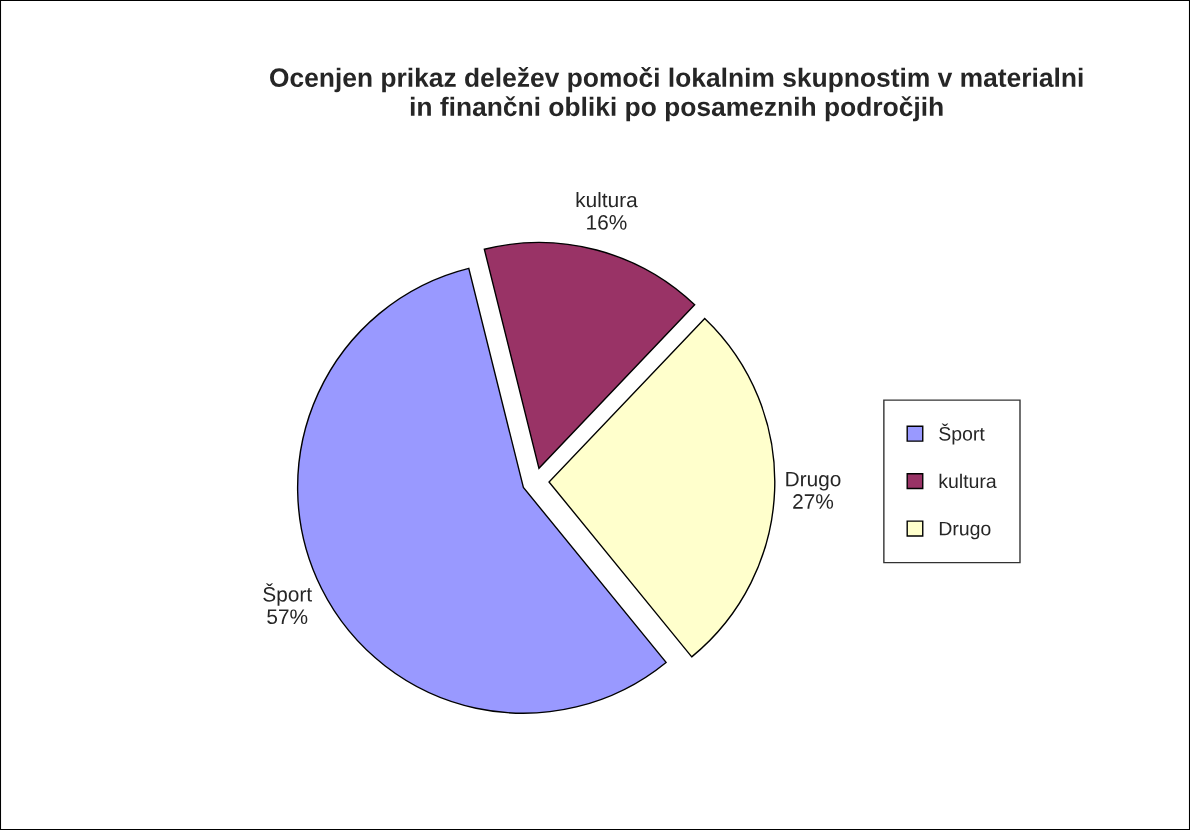 This screenshot has height=830, width=1190. Describe the element at coordinates (676, 94) in the screenshot. I see `chart-title: Ocenjen prikaz deležev pomoči lokalnim skupnostim v materialni in finančni obliki po posameznih področjih` at that location.